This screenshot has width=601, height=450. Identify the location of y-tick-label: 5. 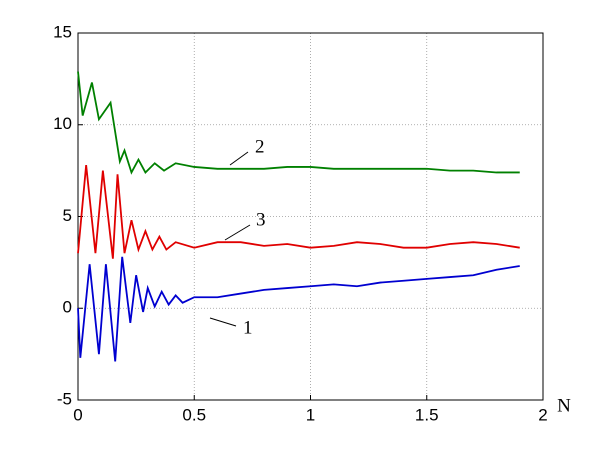
(67, 215).